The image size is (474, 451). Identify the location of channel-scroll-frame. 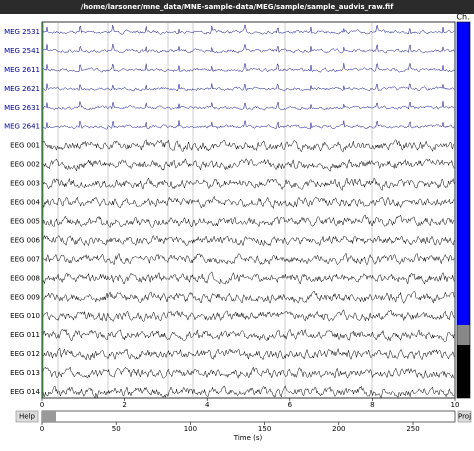
(463, 210).